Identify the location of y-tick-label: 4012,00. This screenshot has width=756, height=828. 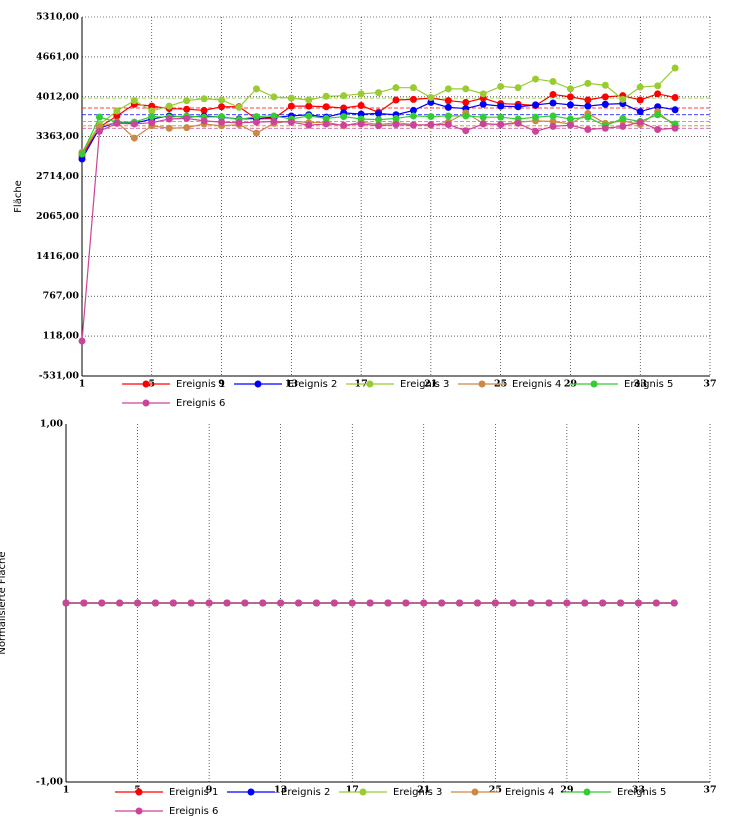
(57, 96).